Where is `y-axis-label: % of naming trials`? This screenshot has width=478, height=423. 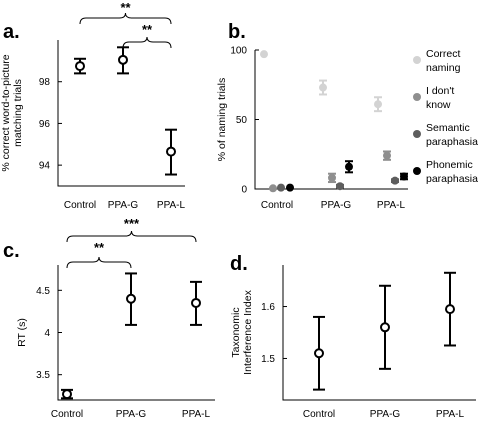
y-axis-label: % of naming trials is located at coordinates (222, 119).